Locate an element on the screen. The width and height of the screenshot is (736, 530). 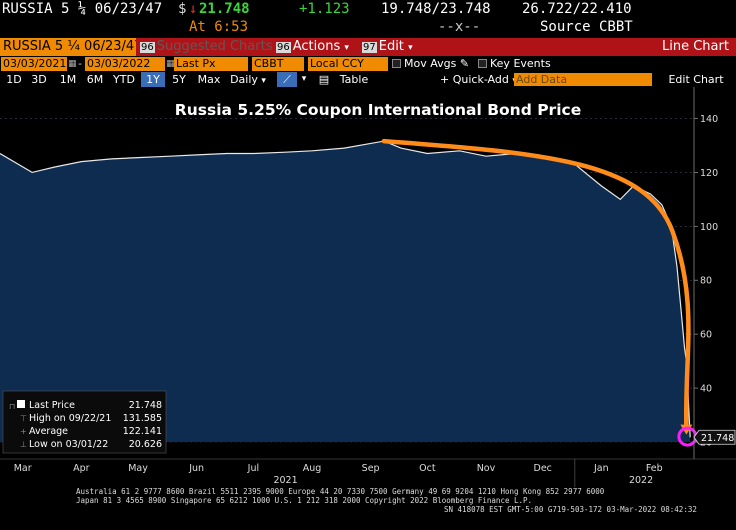
frequency-label: Daily is located at coordinates (244, 79).